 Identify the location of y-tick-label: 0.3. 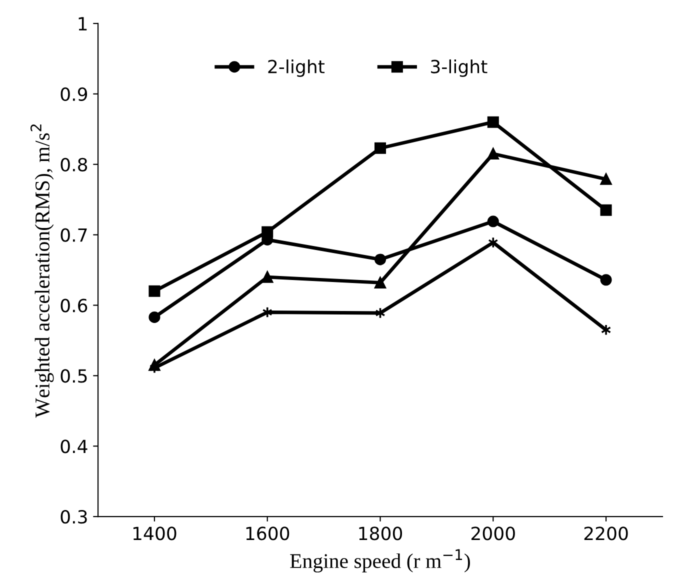
(73, 517).